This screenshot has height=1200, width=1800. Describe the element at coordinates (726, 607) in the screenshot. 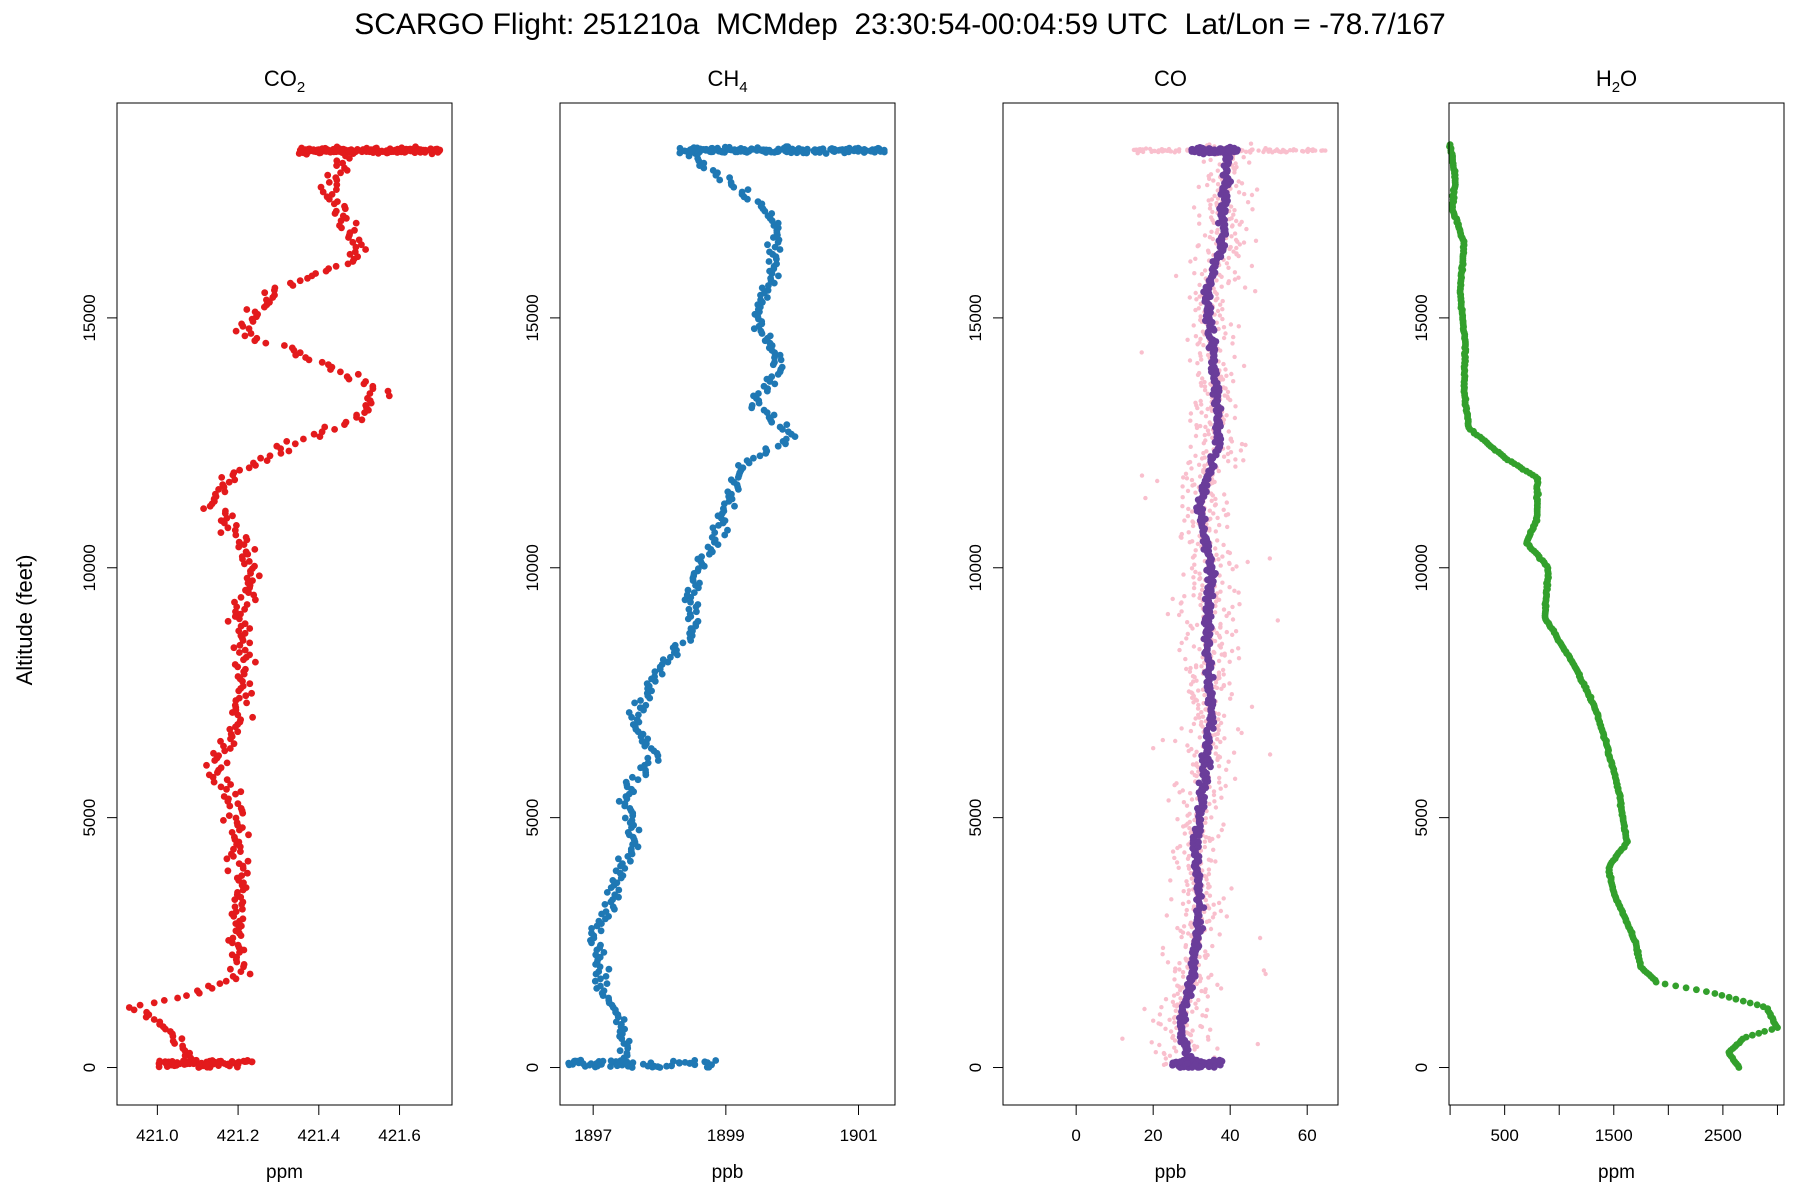

I see `data-points-ch4` at that location.